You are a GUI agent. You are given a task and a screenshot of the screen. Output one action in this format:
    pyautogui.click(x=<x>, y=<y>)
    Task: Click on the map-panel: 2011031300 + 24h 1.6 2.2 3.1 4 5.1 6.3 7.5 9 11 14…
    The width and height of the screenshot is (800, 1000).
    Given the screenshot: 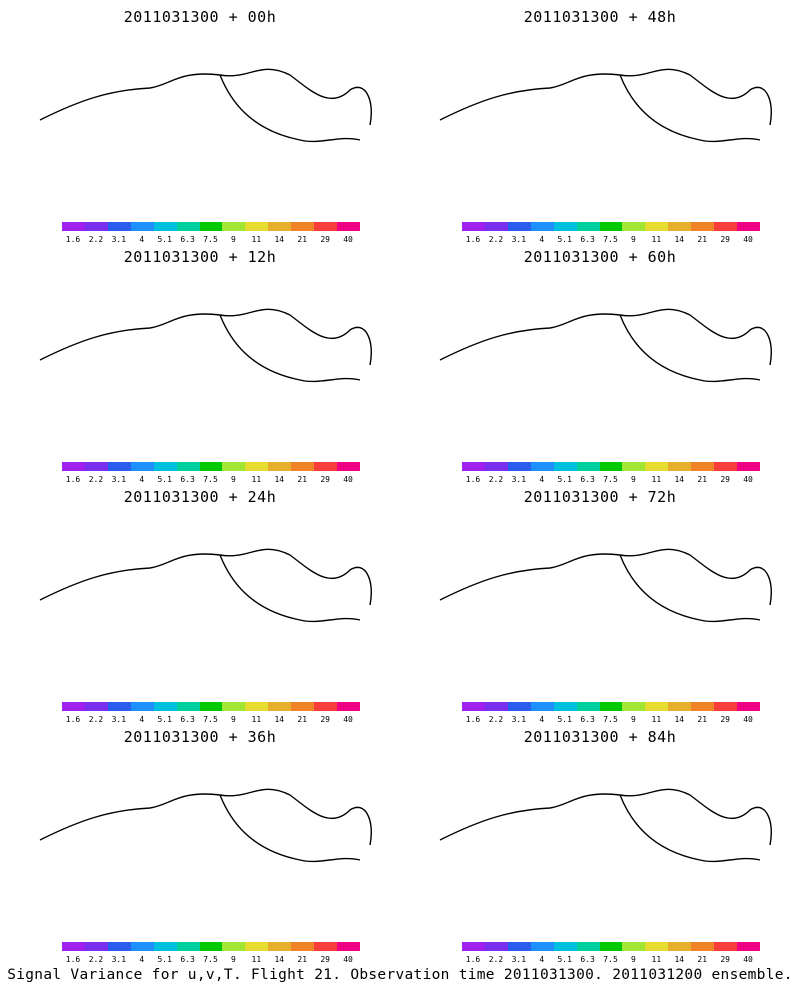 What is the action you would take?
    pyautogui.click(x=200, y=602)
    